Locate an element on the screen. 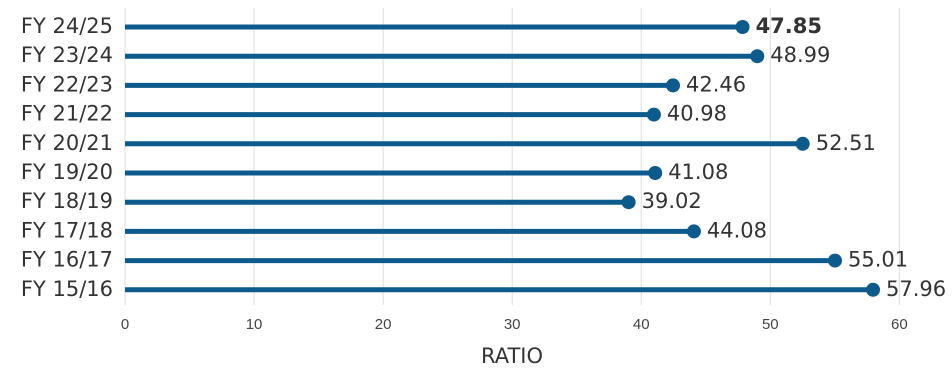 This screenshot has width=952, height=369. value-label: 52.51 is located at coordinates (846, 143).